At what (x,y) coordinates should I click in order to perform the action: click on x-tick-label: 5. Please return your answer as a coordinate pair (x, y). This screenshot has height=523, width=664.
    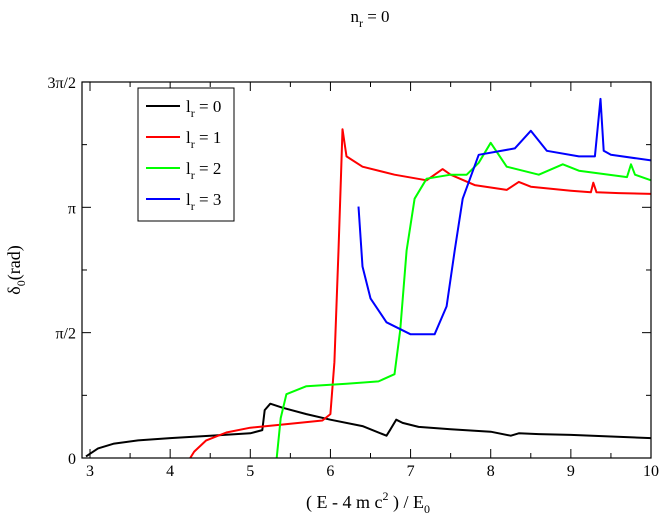
    Looking at the image, I should click on (250, 471).